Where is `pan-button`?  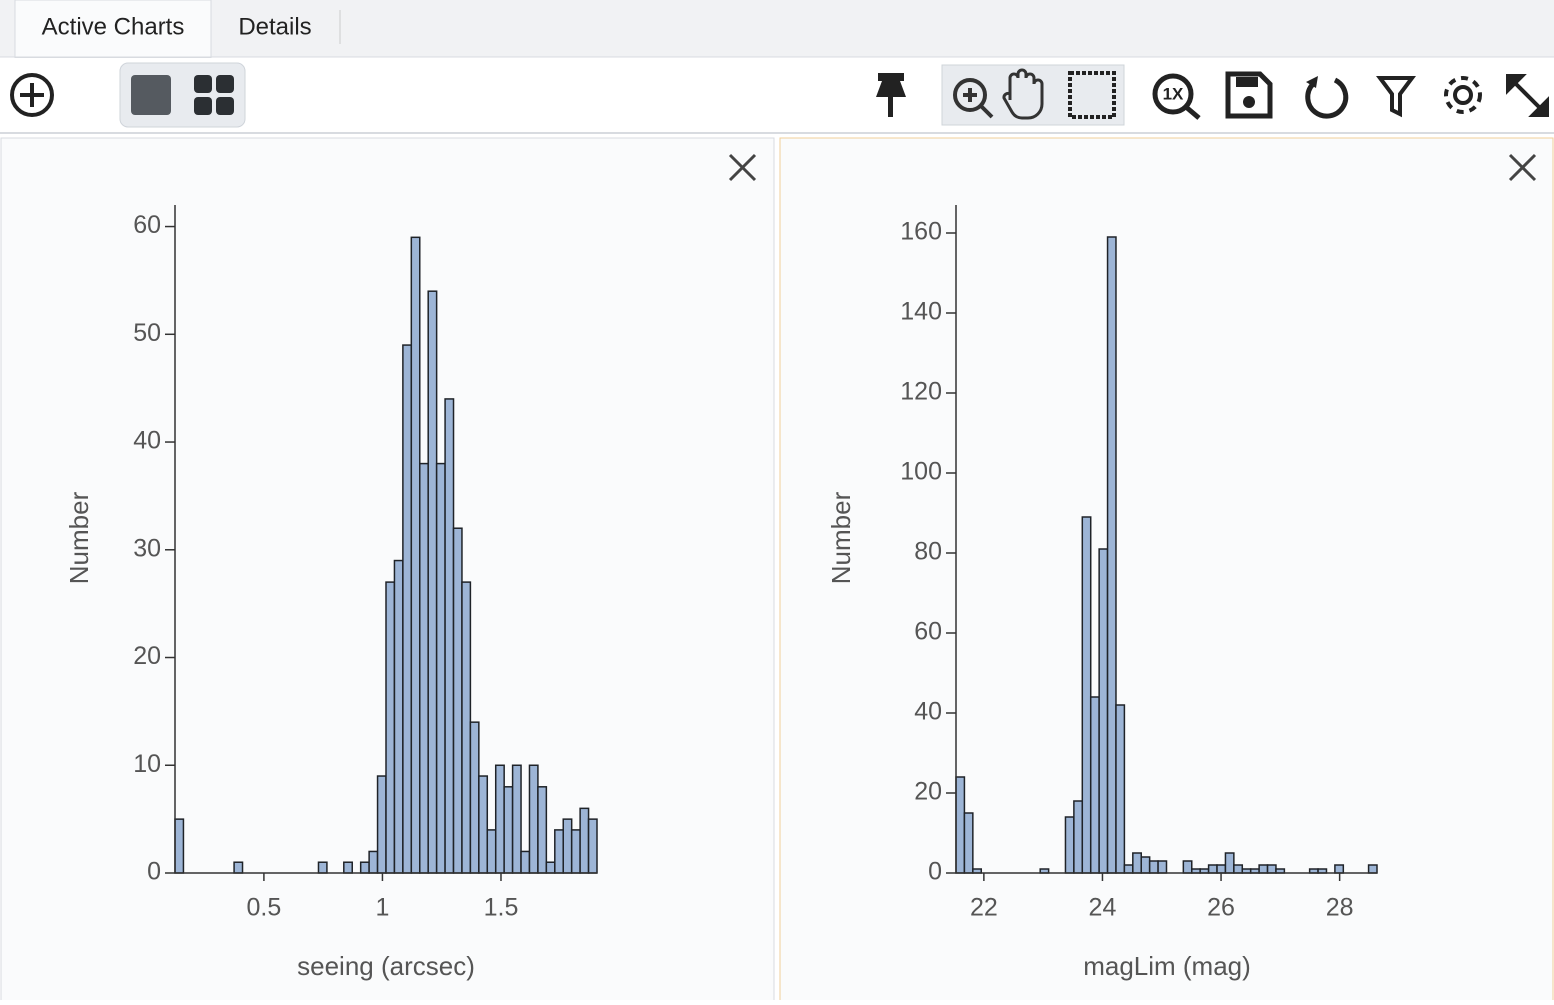 pan-button is located at coordinates (1023, 94).